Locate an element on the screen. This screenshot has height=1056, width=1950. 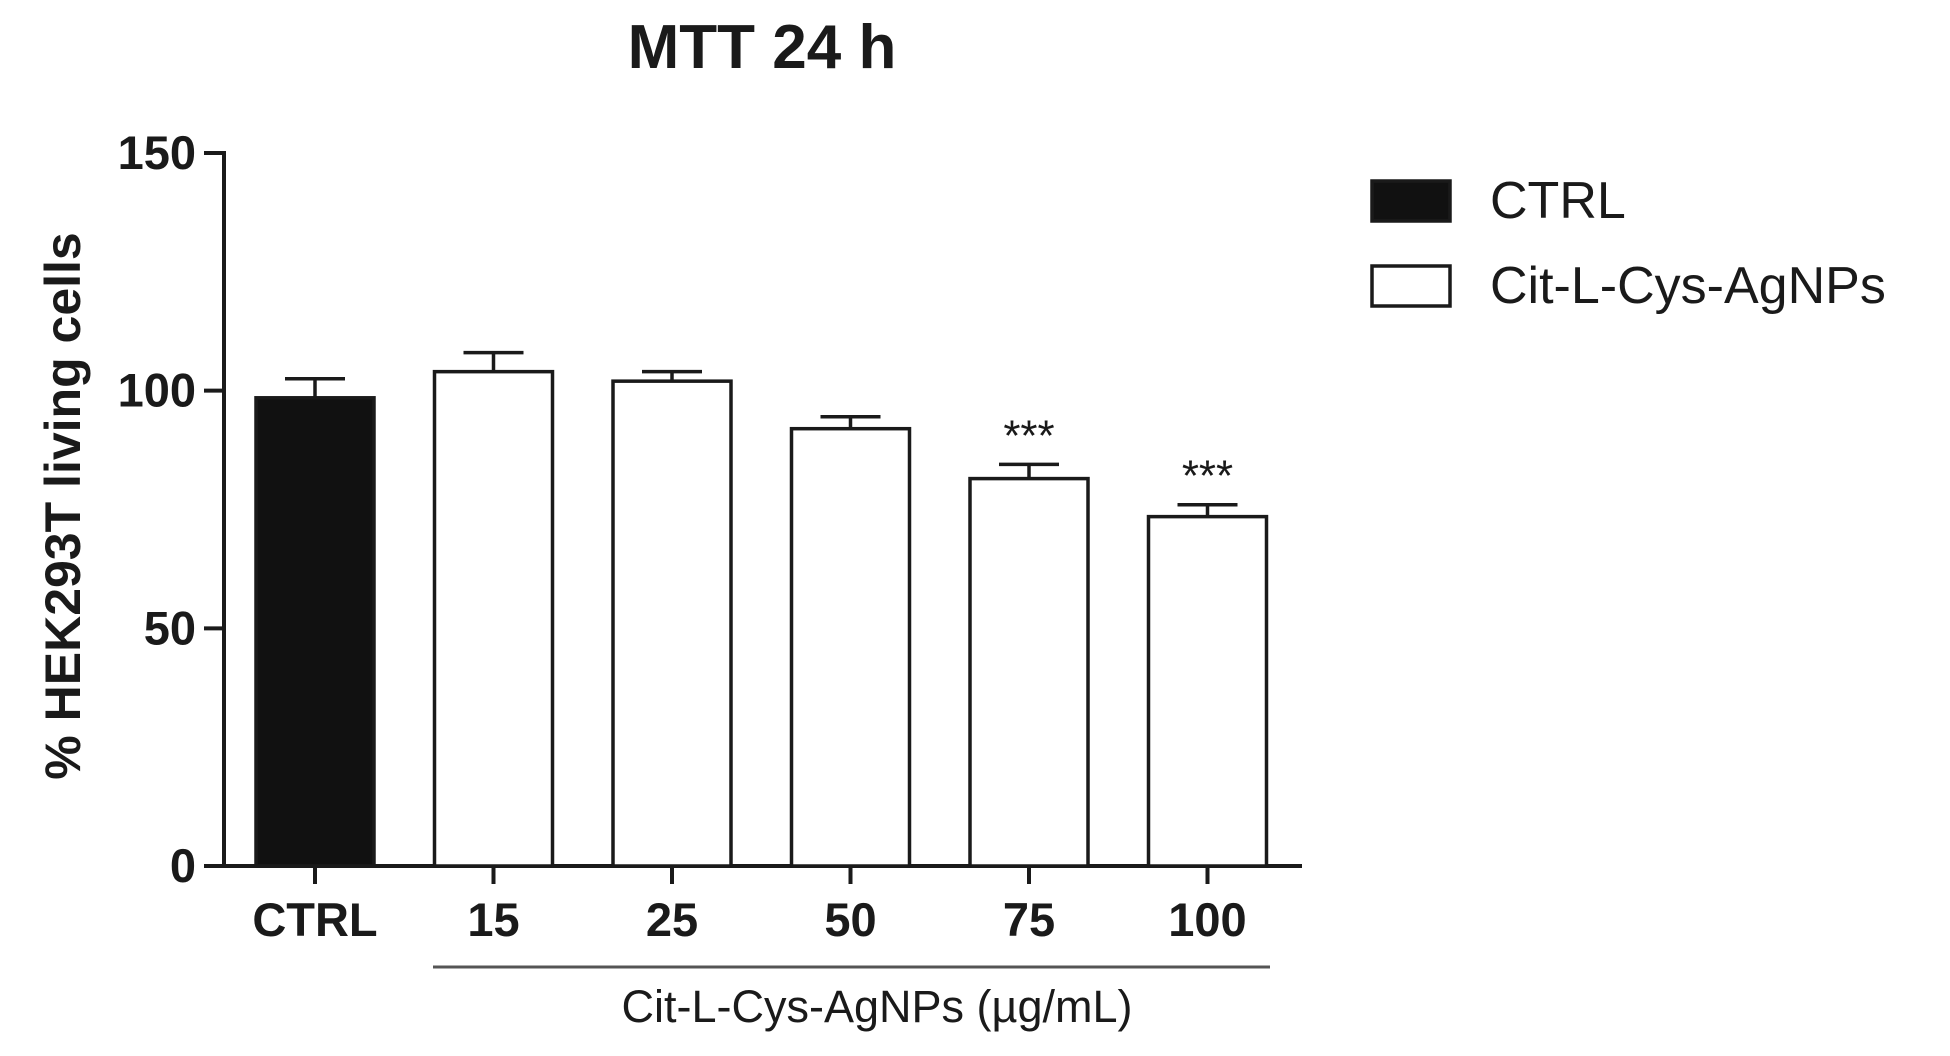
x-tick-label: 100 is located at coordinates (1207, 919).